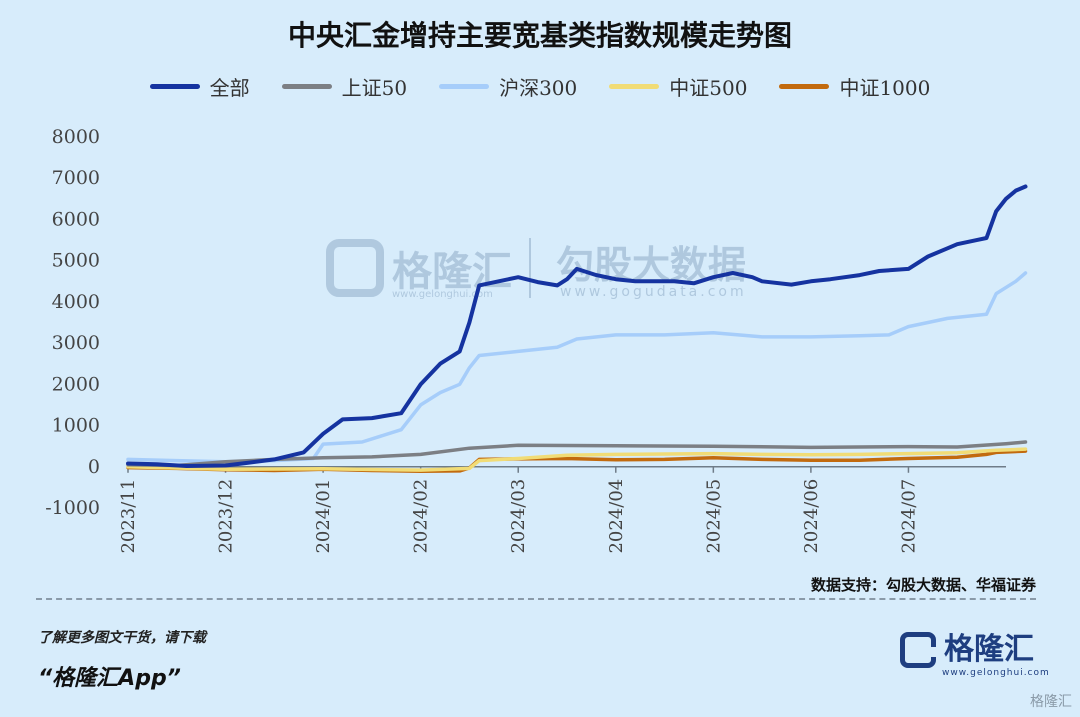 This screenshot has width=1080, height=717. Describe the element at coordinates (452, 272) in the screenshot. I see `watermark-left-brand: 格隆汇` at that location.